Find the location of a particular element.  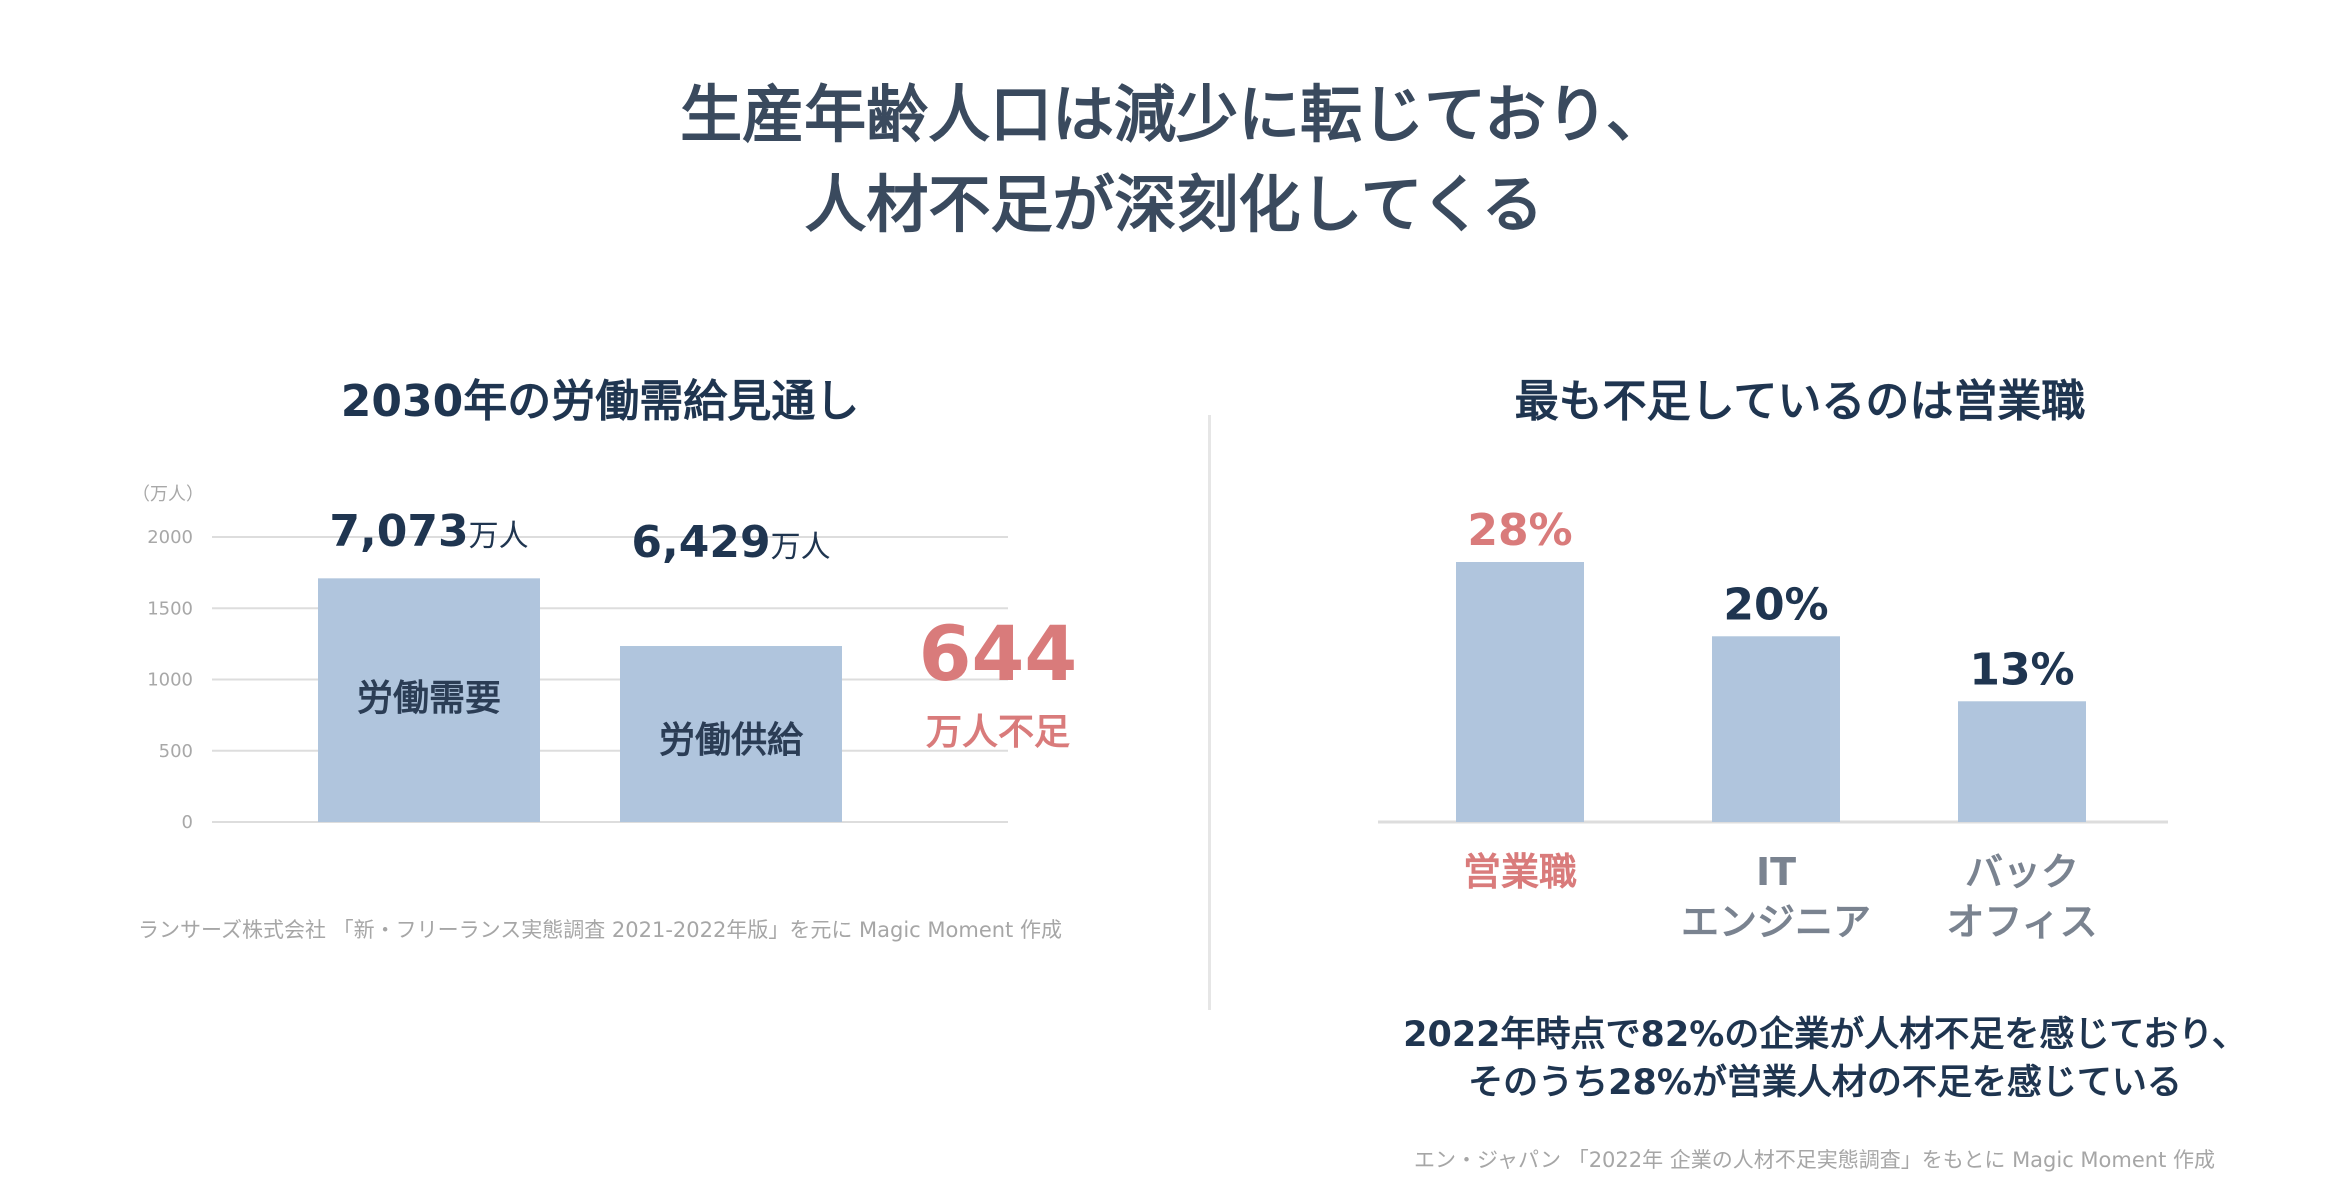

y-tick-label: 1500 is located at coordinates (170, 608).